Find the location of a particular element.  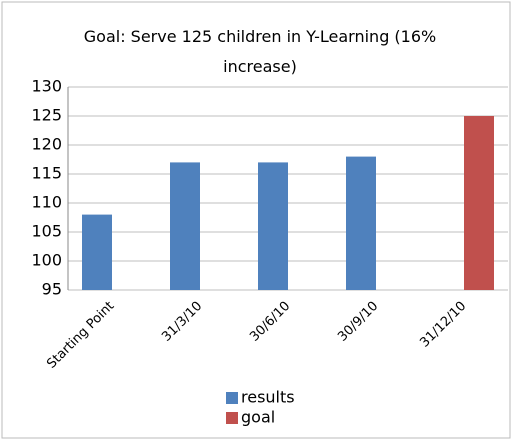

x-tick-label: 30/9/10 is located at coordinates (358, 322).